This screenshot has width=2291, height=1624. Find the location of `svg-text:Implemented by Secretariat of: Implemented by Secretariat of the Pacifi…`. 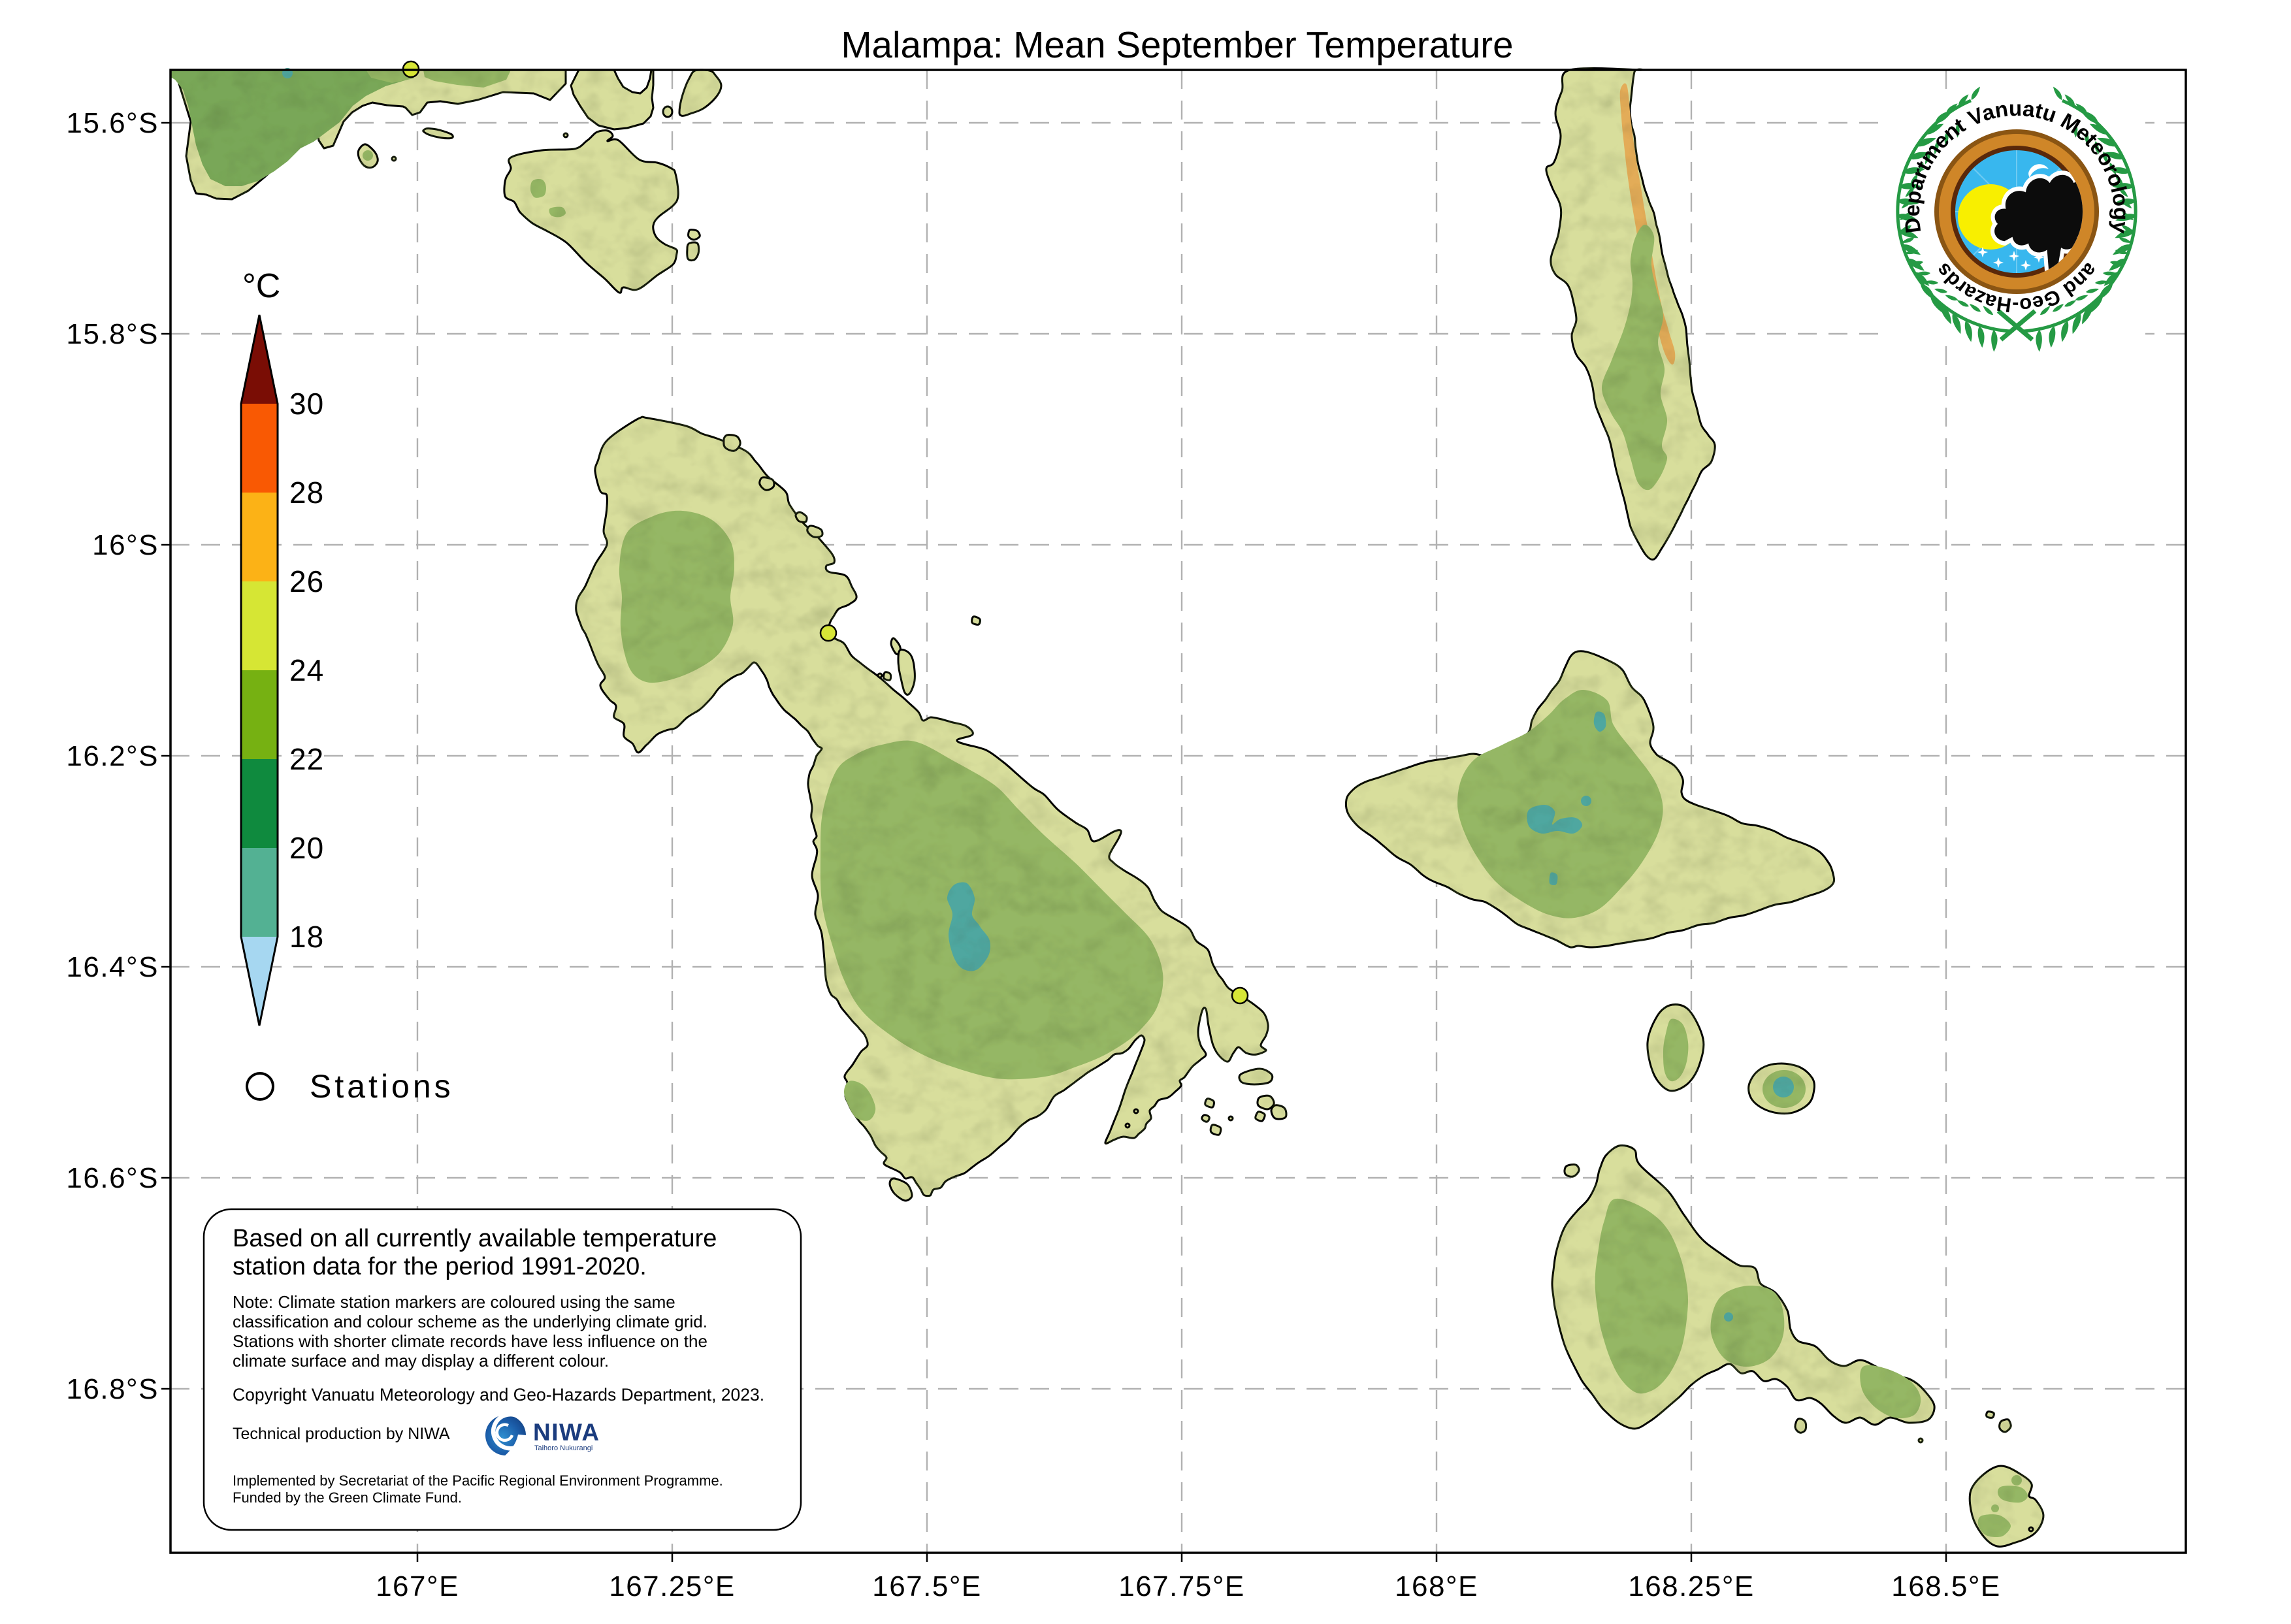

svg-text:Implemented by Secretariat of: Implemented by Secretariat of the Pacifi… is located at coordinates (478, 1480).